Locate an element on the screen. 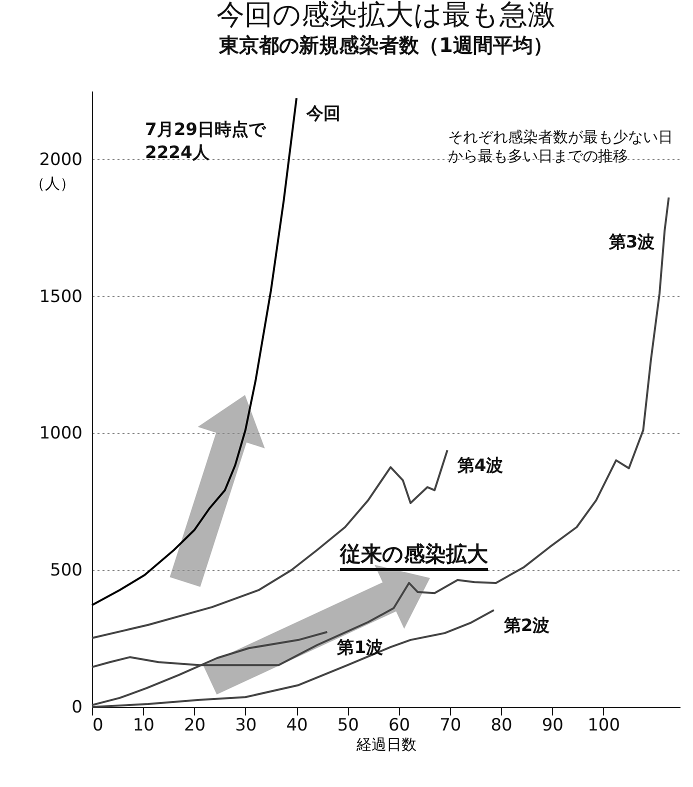  x-tick-label: 50 is located at coordinates (348, 726).